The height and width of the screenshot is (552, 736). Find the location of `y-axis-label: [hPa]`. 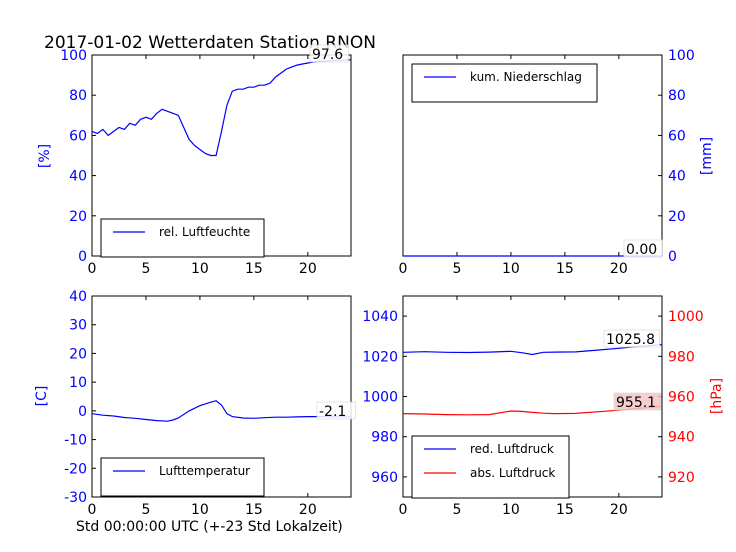

y-axis-label: [hPa] is located at coordinates (717, 396).